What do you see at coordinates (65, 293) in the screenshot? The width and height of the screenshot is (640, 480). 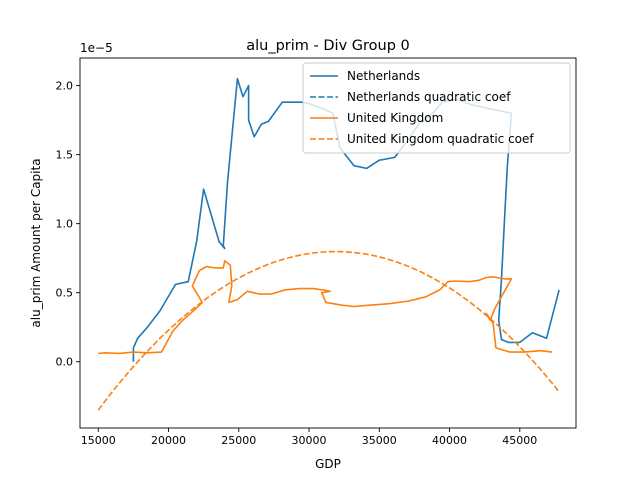 I see `y-tick-label: 0.5` at bounding box center [65, 293].